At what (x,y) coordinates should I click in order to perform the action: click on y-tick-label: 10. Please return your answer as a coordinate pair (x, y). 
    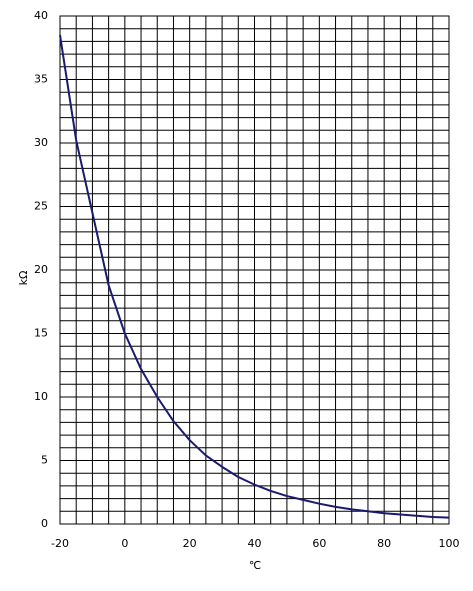
    Looking at the image, I should click on (41, 396).